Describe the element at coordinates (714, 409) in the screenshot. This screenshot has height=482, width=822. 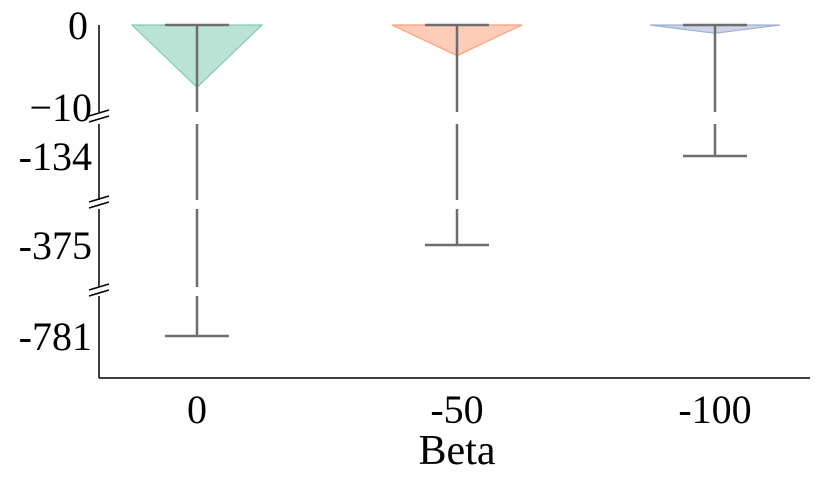
I see `x-tick-label: -100` at that location.